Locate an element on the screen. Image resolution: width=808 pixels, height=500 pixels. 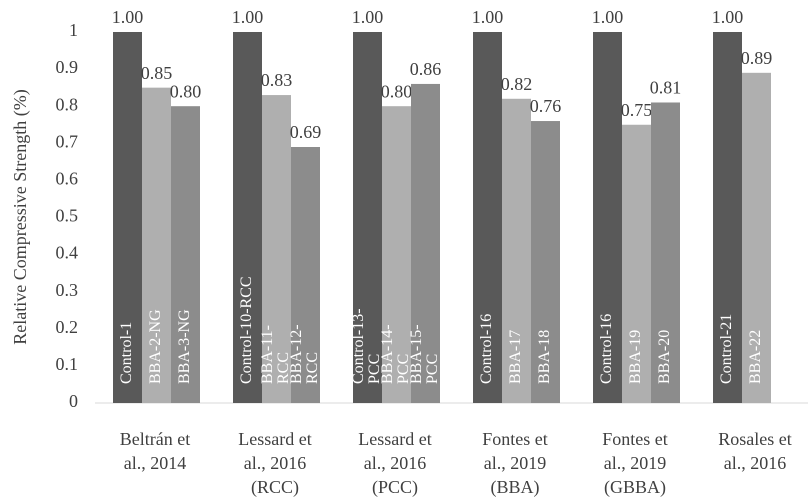
y-tick-label: 0.7 is located at coordinates (67, 141).